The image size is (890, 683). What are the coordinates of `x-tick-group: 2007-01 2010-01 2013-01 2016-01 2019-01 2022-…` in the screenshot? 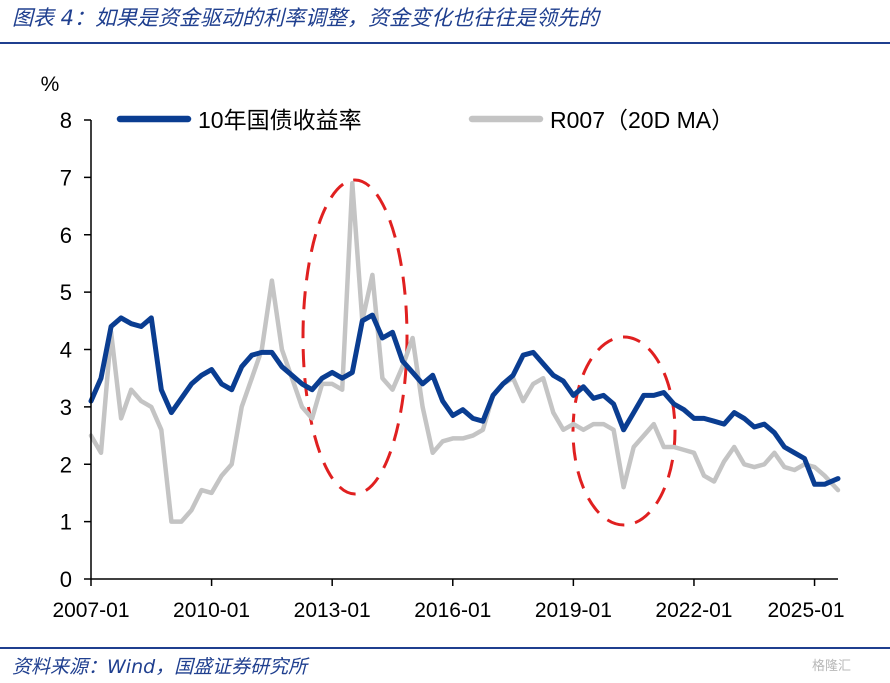 It's located at (448, 600).